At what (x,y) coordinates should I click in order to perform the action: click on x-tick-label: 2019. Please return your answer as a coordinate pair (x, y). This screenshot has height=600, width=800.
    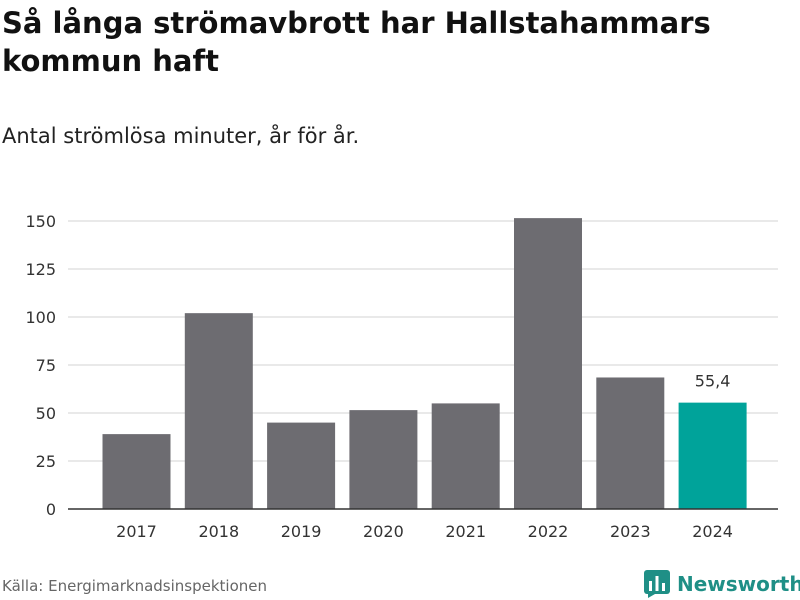
    Looking at the image, I should click on (301, 531).